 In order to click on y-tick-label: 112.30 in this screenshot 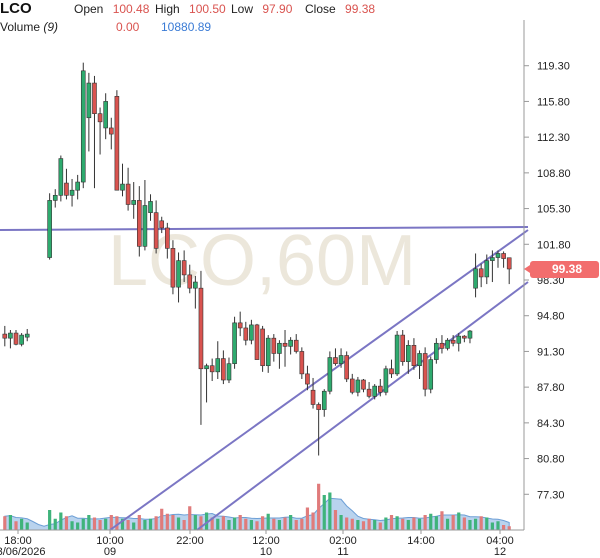, I will do `click(553, 138)`.